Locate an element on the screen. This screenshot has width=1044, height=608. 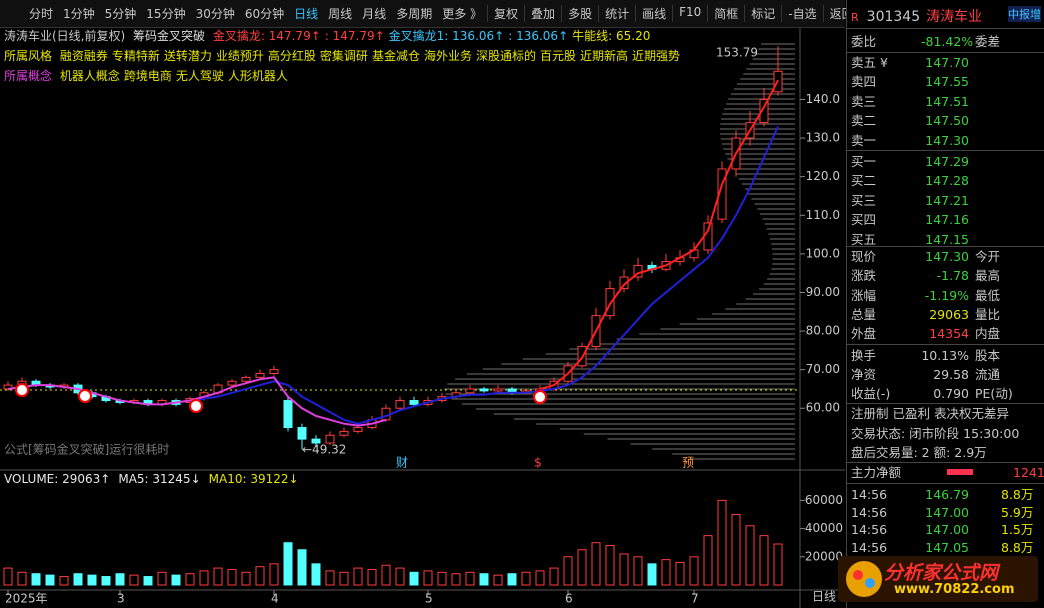
tool-button: F10 is located at coordinates (689, 13).